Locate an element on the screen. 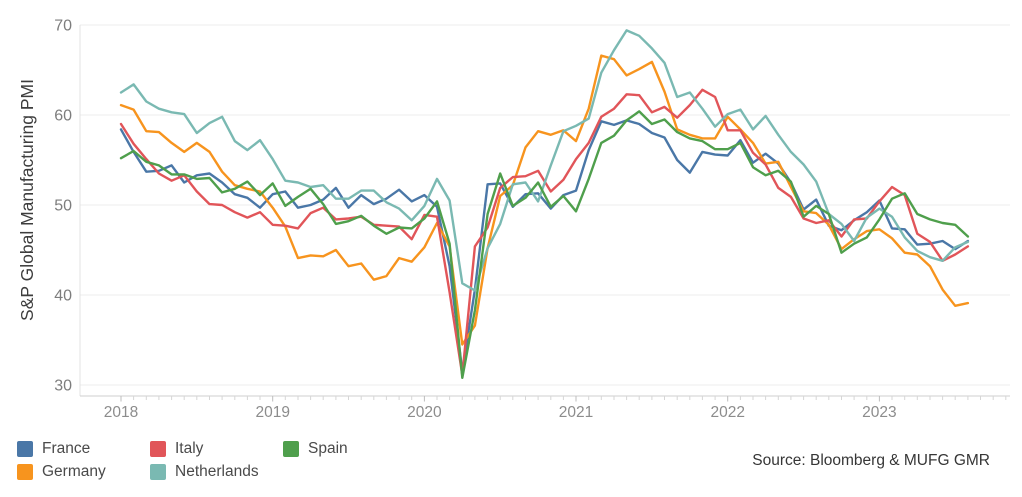 This screenshot has width=1022, height=497. source-note: Source: Bloomberg & MUFG GMR is located at coordinates (871, 460).